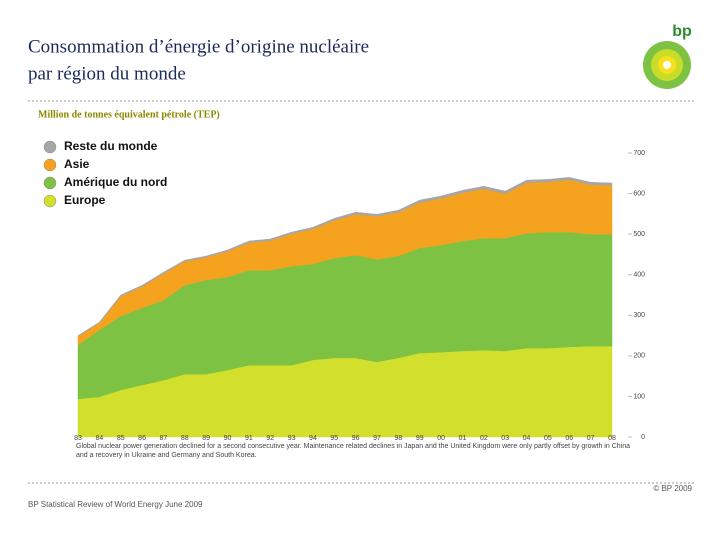  Describe the element at coordinates (639, 193) in the screenshot. I see `y-tick-label: 600` at that location.